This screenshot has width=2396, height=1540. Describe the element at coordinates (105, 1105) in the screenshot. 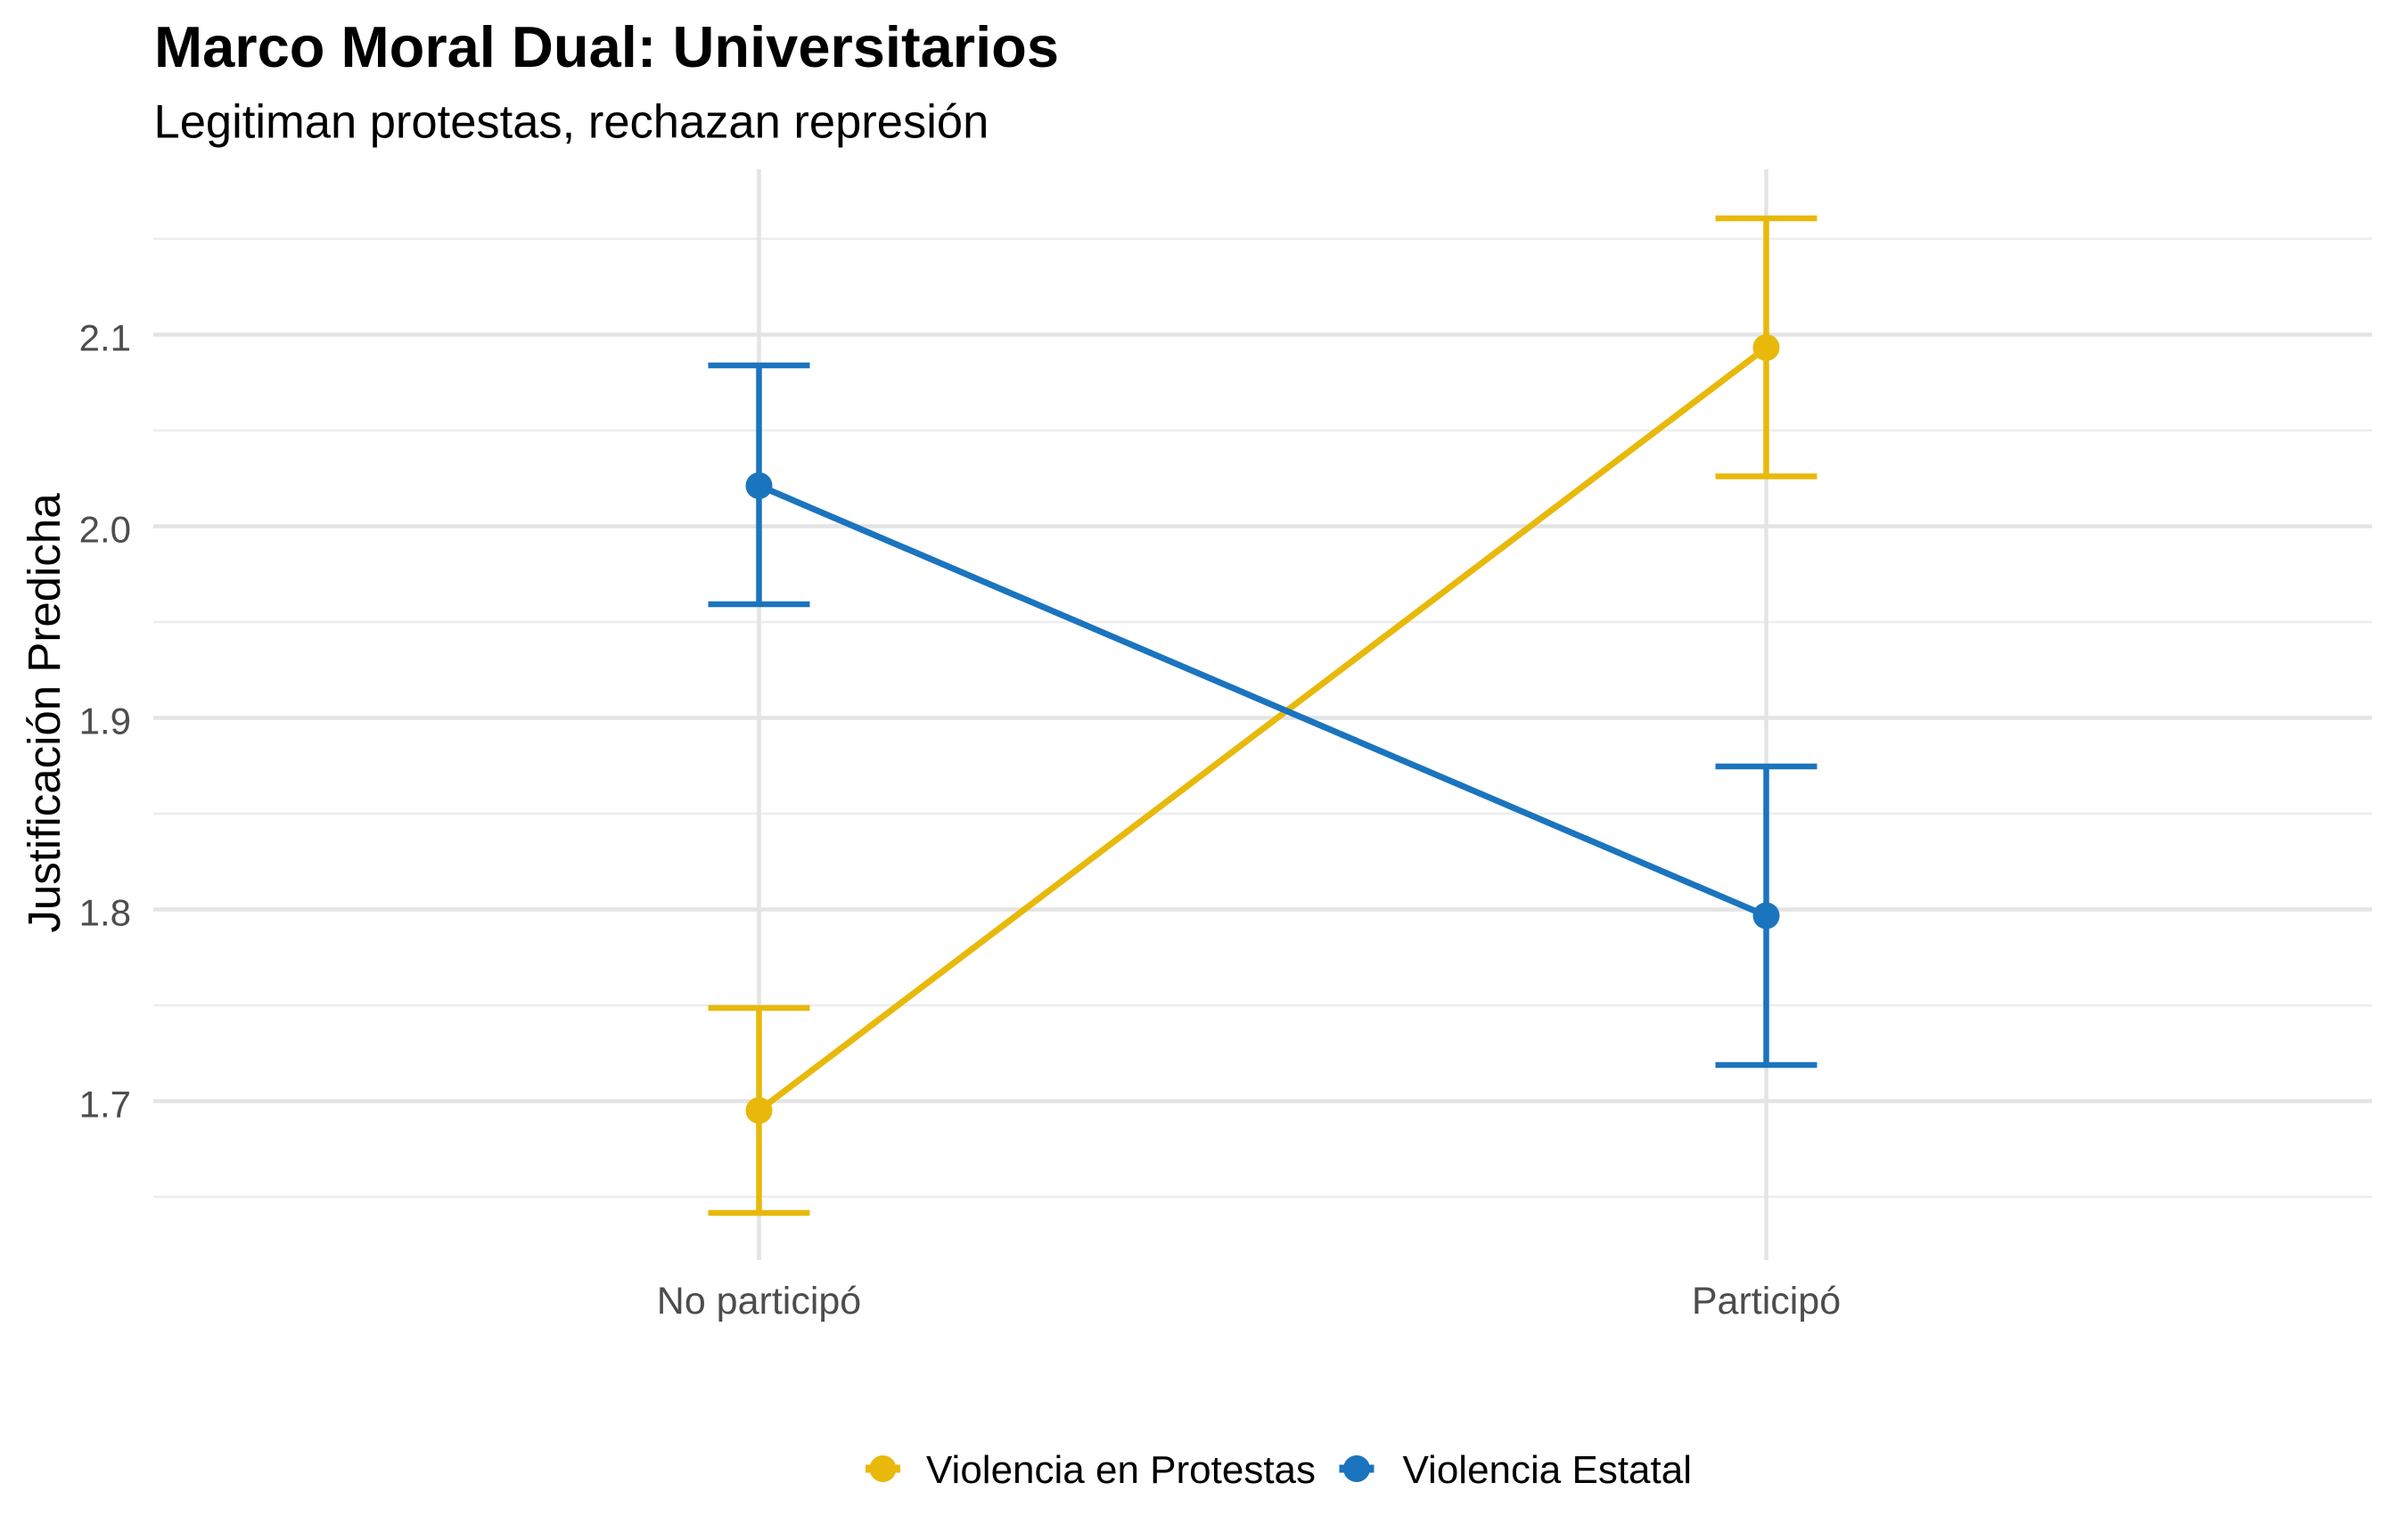

I see `svg-text: 1.7` at that location.